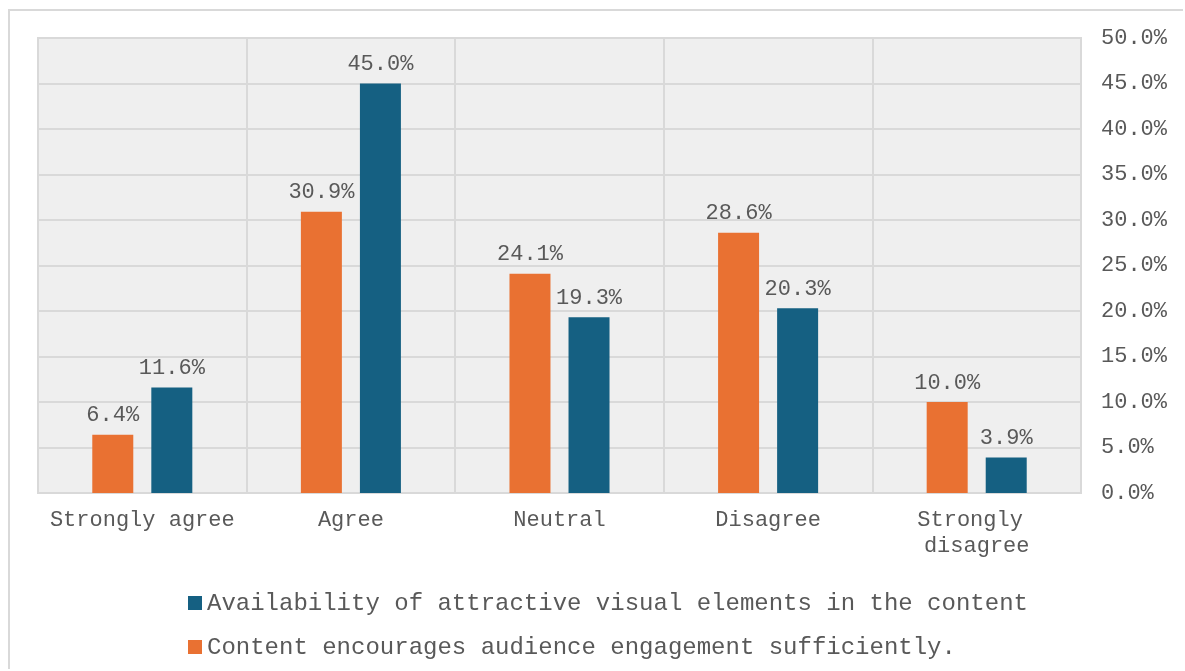 The height and width of the screenshot is (671, 1185). Describe the element at coordinates (1134, 265) in the screenshot. I see `y-tick-label: 25.0%` at that location.